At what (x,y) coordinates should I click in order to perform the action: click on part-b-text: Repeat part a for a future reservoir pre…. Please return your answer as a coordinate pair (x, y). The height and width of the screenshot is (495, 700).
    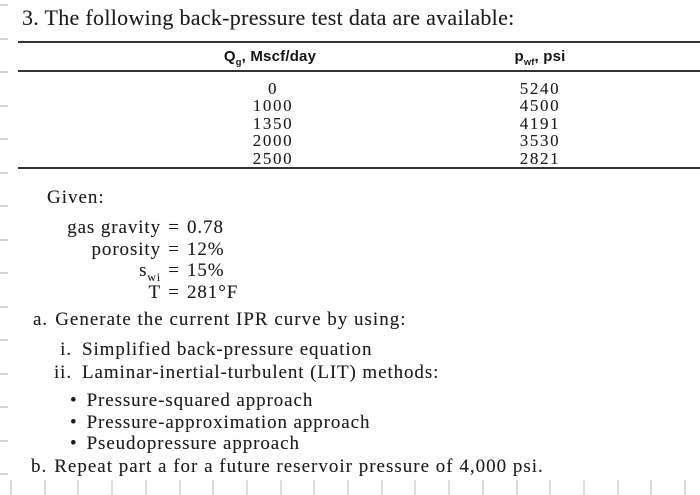
    Looking at the image, I should click on (299, 466).